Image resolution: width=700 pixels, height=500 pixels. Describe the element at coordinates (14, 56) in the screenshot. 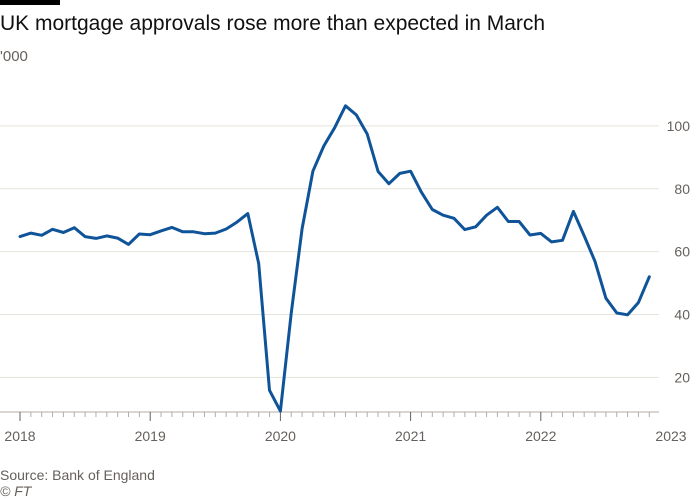

I see `unit-label: '000` at that location.